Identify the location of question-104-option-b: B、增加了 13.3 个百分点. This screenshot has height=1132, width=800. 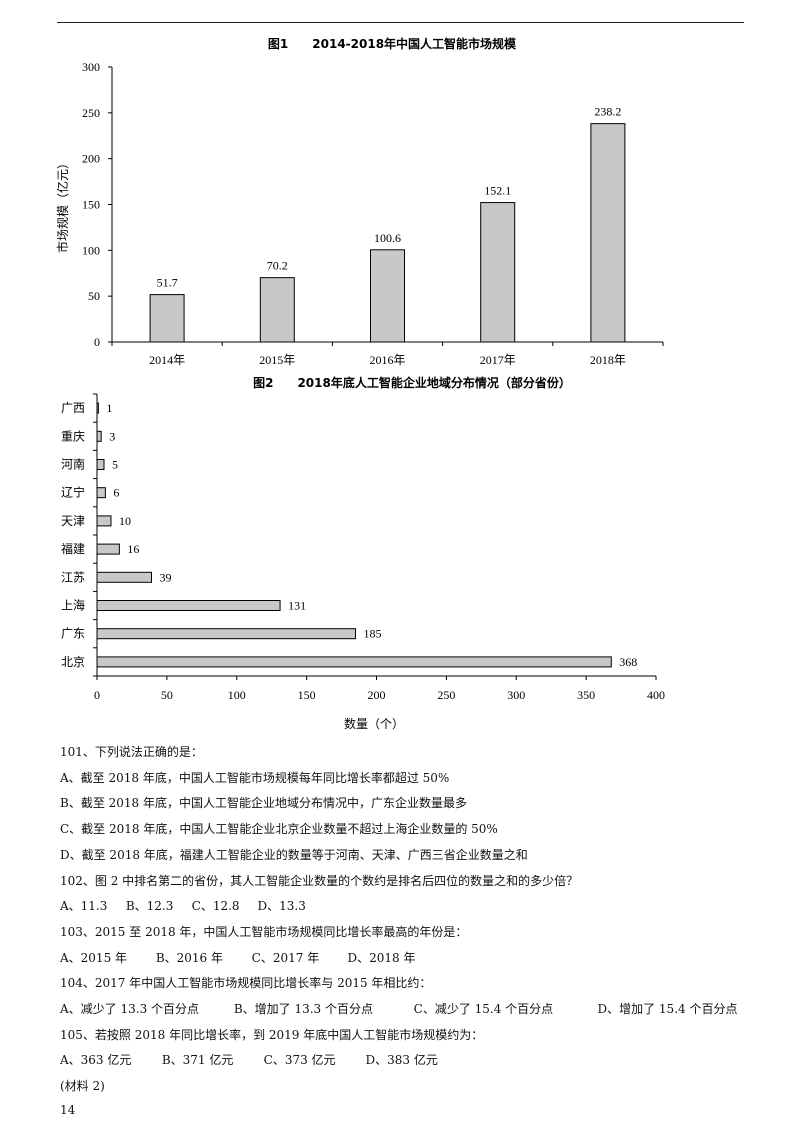
(303, 1009).